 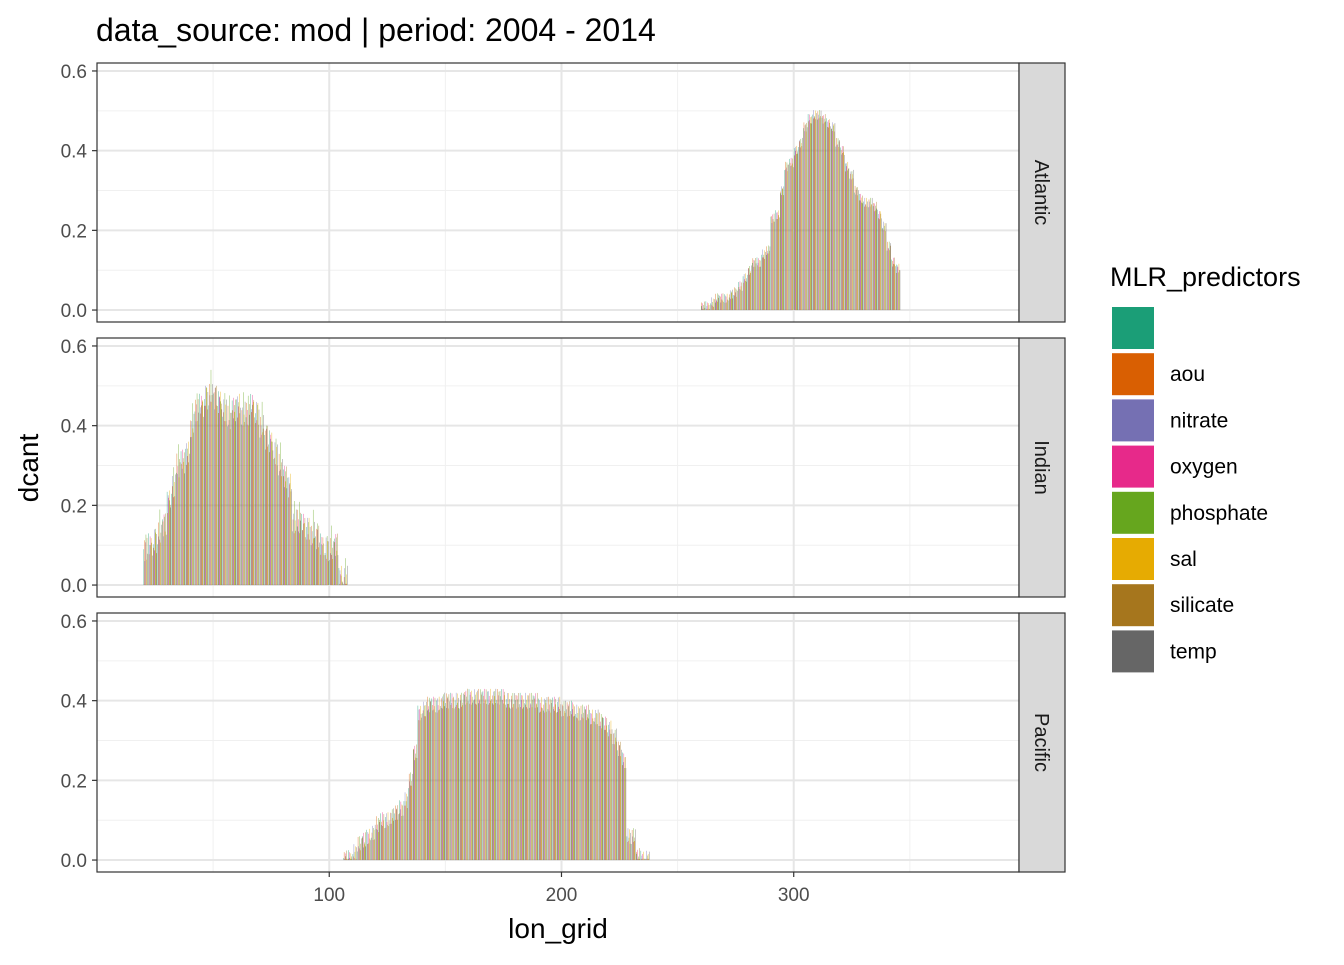 What do you see at coordinates (794, 895) in the screenshot?
I see `x-tick-label: 300` at bounding box center [794, 895].